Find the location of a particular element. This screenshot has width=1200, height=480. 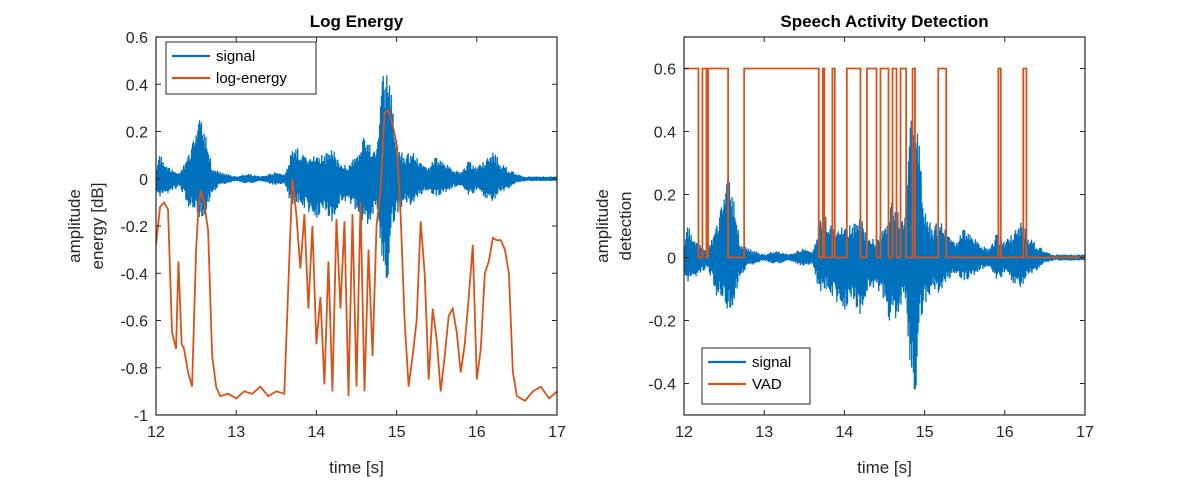

series-vad-line is located at coordinates (884, 163).